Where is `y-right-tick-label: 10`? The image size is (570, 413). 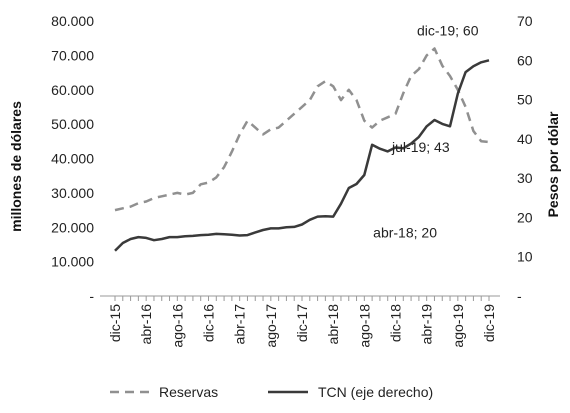 y-right-tick-label: 10 is located at coordinates (525, 257).